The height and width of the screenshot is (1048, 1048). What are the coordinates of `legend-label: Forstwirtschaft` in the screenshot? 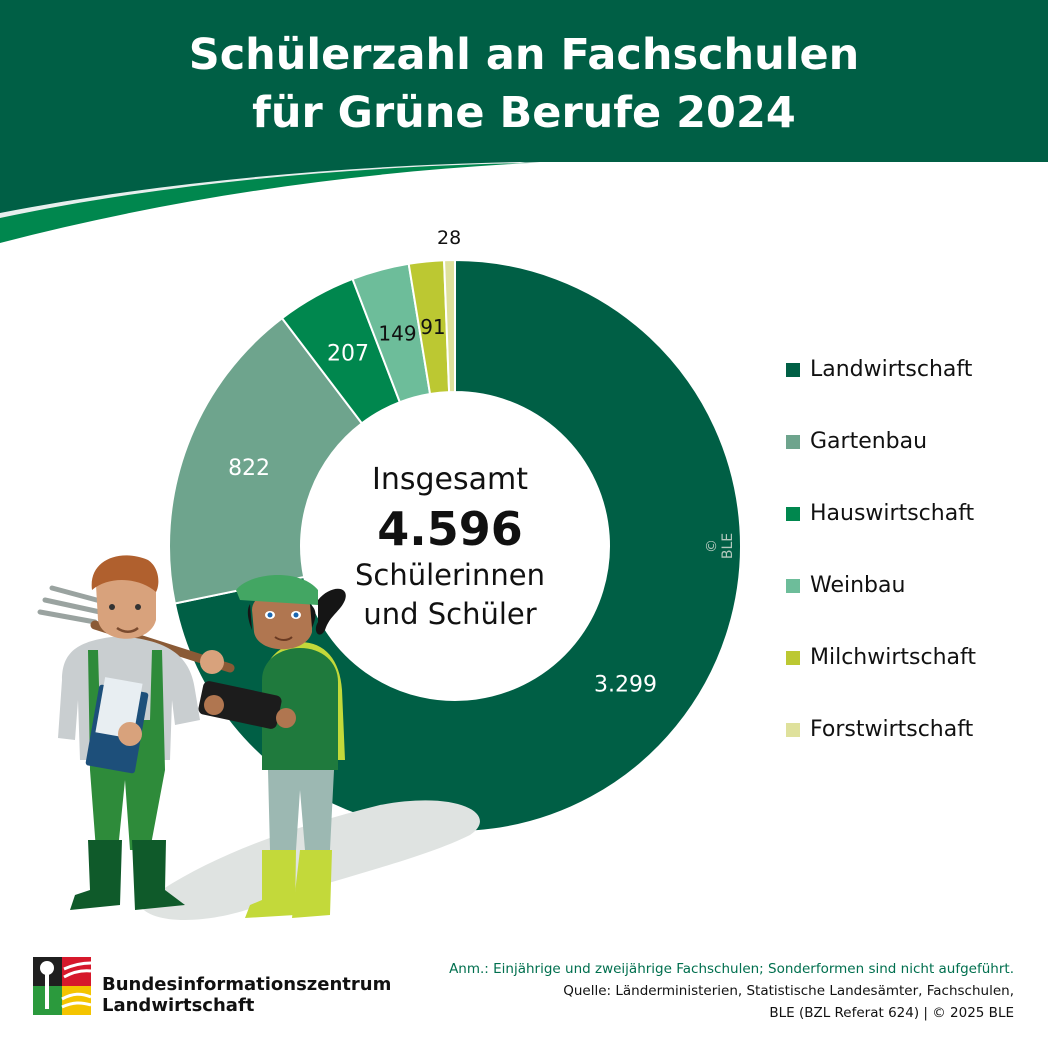 It's located at (892, 729).